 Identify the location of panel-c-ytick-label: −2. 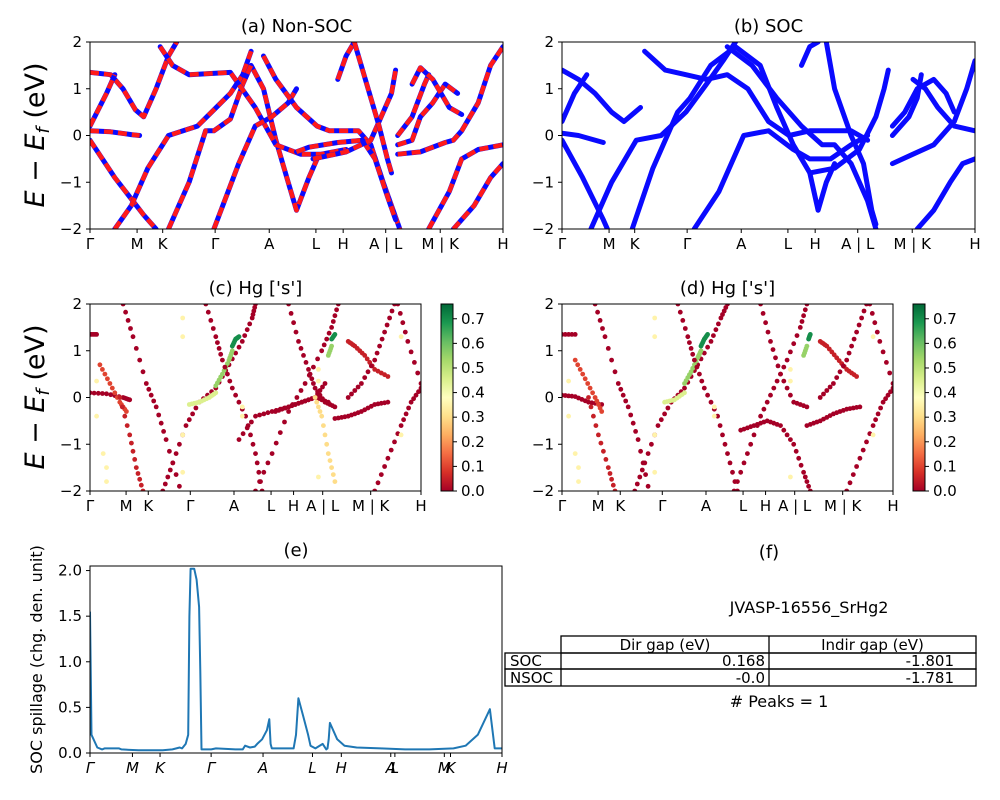
(71, 491).